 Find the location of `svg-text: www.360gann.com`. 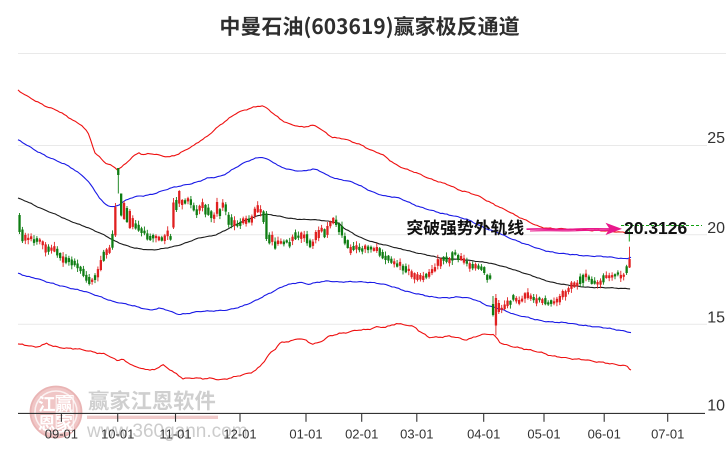

svg-text: www.360gann.com is located at coordinates (167, 431).